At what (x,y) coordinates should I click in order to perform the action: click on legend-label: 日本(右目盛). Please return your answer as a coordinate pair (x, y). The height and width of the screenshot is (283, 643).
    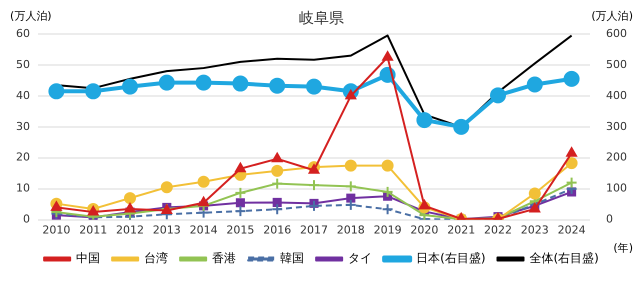
    Looking at the image, I should click on (451, 258).